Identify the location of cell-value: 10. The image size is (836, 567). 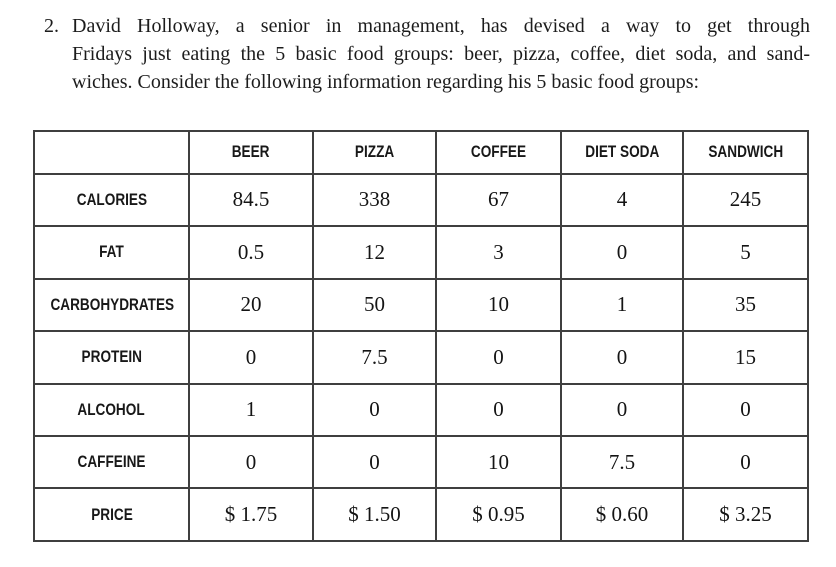
(498, 304).